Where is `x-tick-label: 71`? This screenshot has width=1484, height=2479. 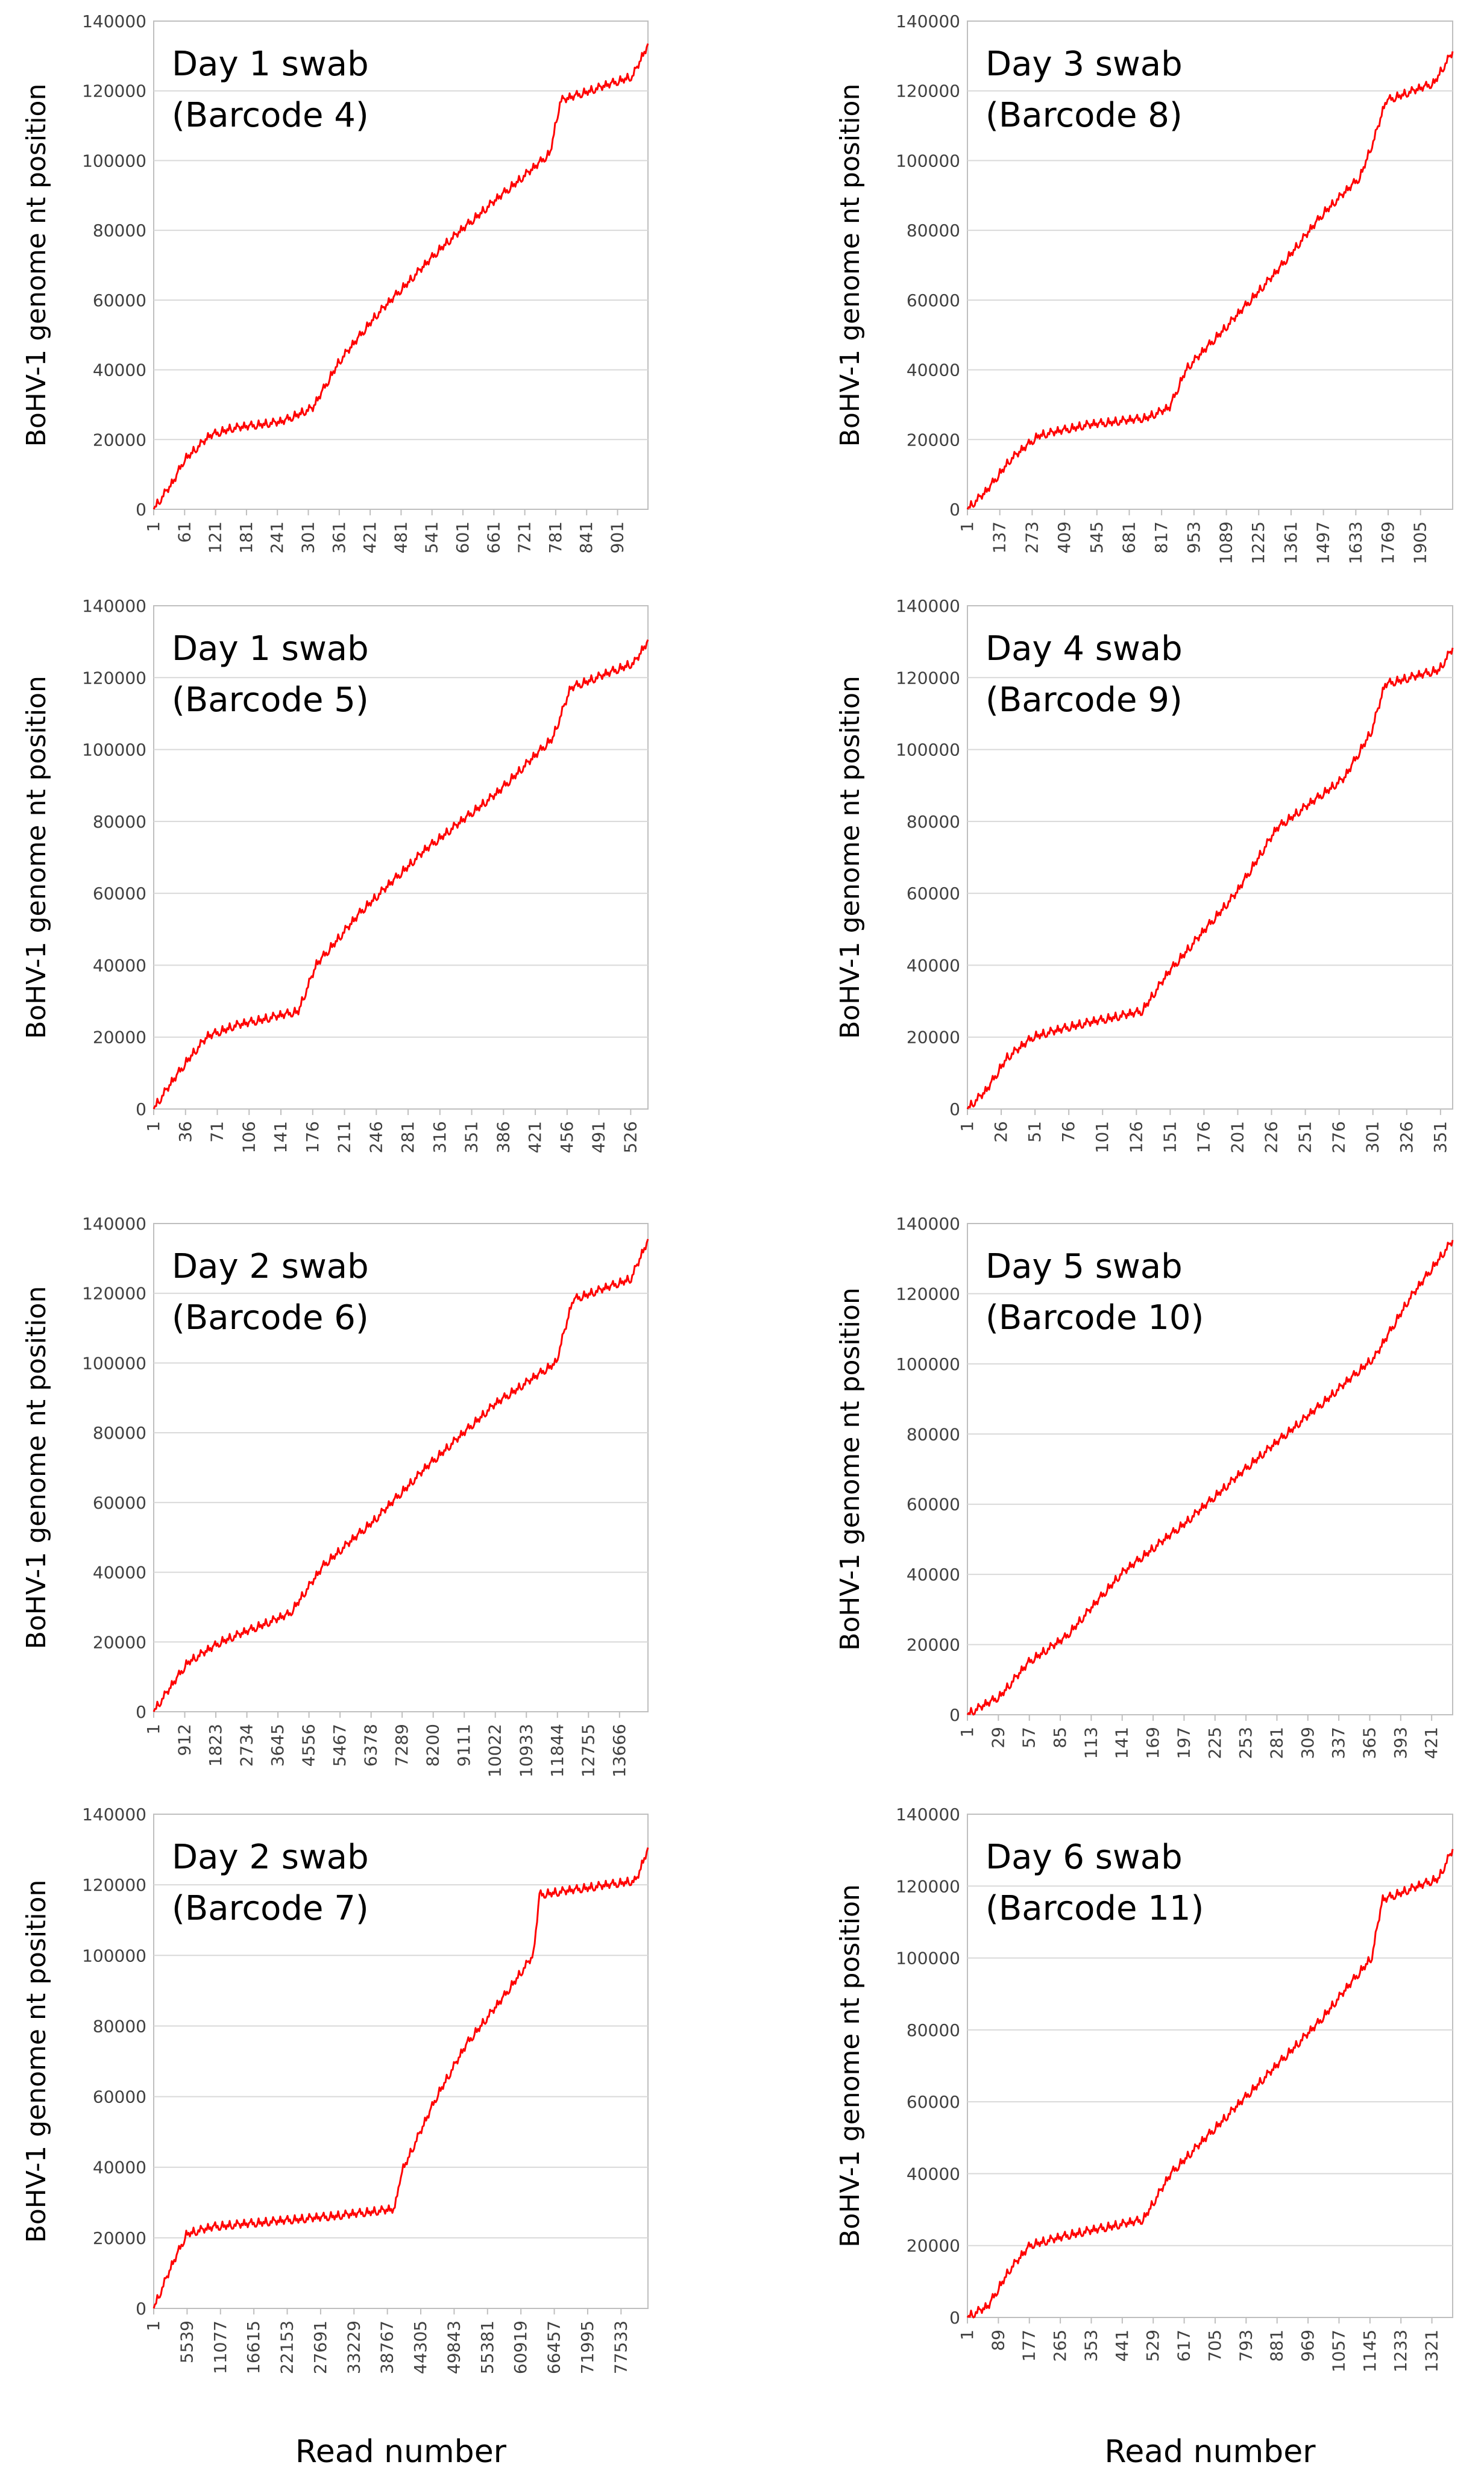
x-tick-label: 71 is located at coordinates (217, 1132).